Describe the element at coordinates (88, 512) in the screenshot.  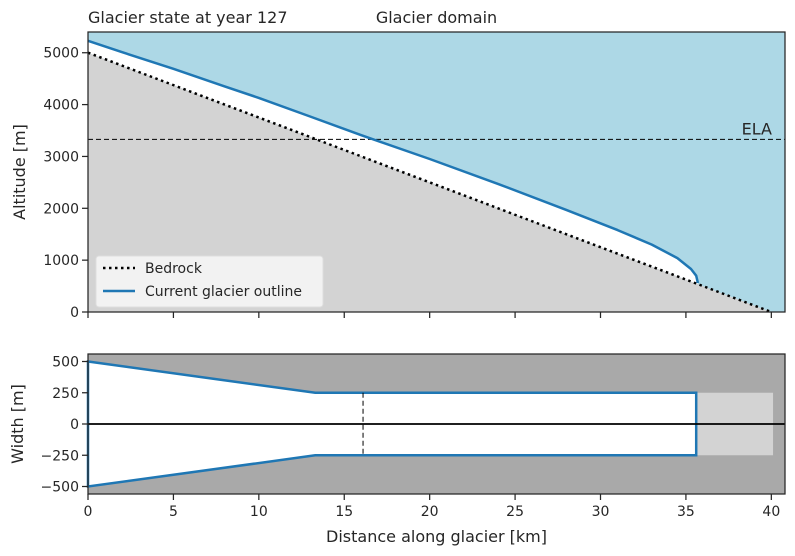
I see `bottom-x-tick-label: 0` at that location.